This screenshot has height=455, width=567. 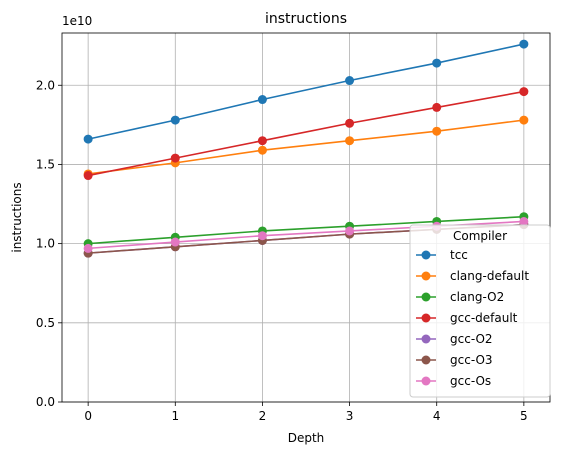 What do you see at coordinates (88, 416) in the screenshot?
I see `x-tick-label: 0` at bounding box center [88, 416].